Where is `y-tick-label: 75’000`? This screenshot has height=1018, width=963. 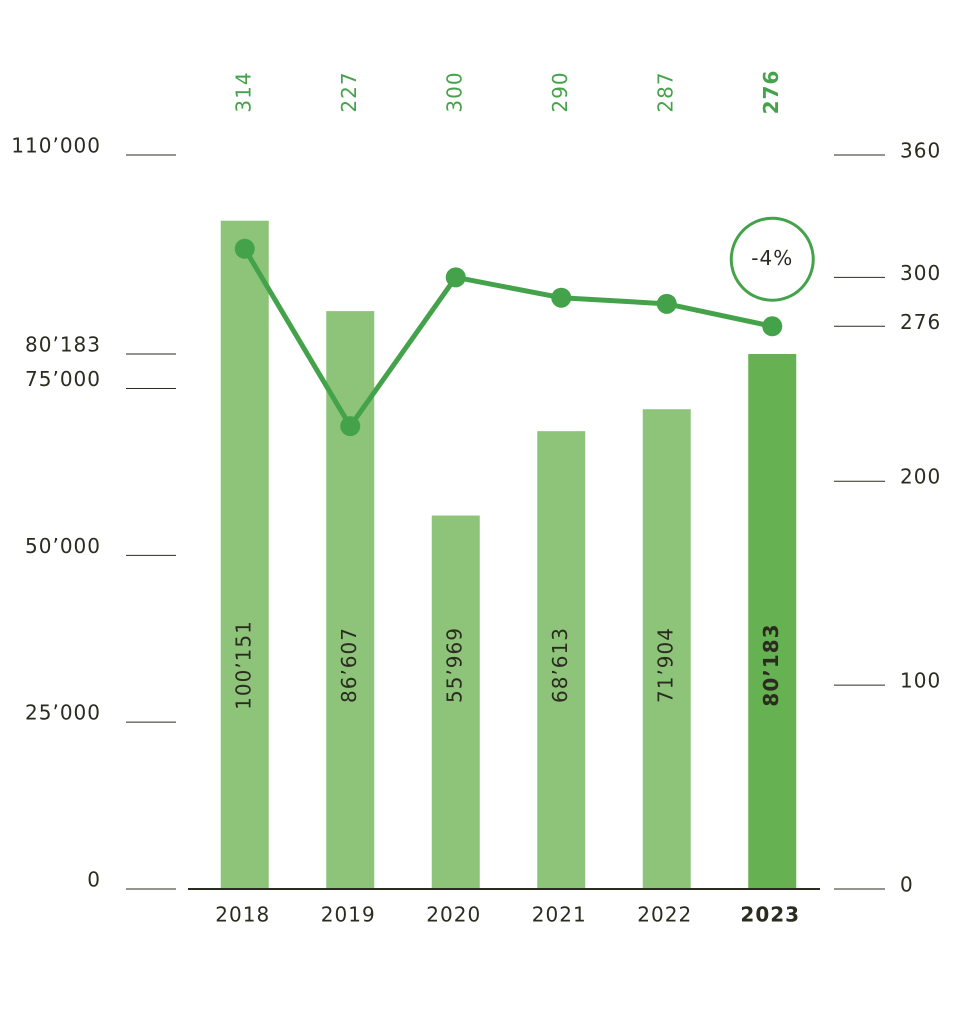
y-tick-label: 75’000 is located at coordinates (63, 379).